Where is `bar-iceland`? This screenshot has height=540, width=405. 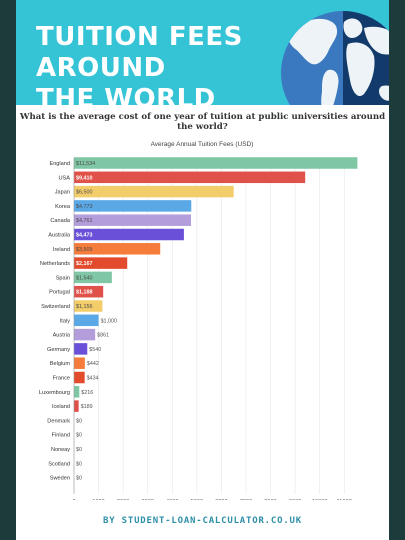 bar-iceland is located at coordinates (76, 406).